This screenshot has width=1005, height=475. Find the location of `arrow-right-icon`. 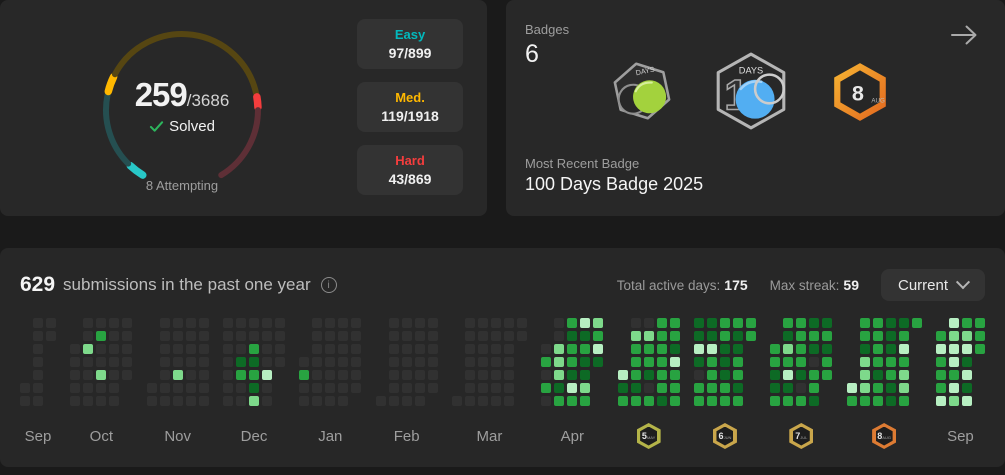

arrow-right-icon is located at coordinates (964, 35).